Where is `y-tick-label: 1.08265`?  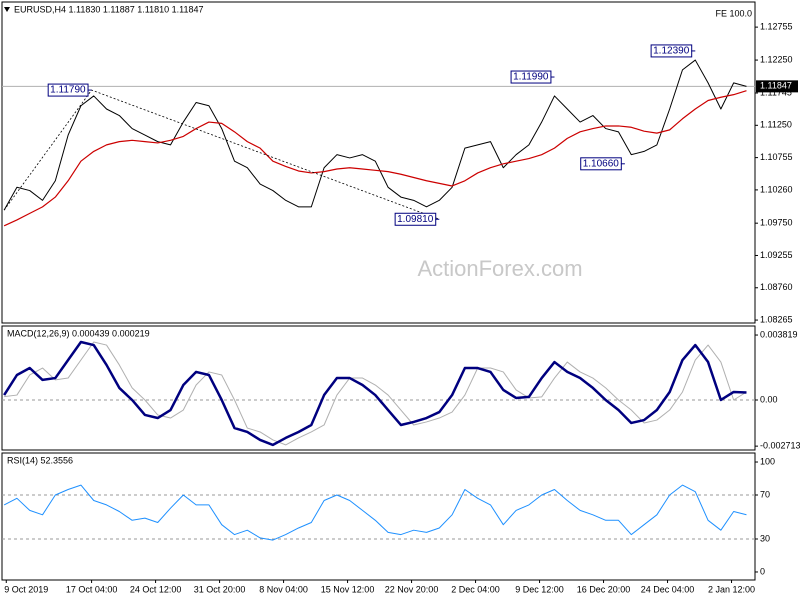
y-tick-label: 1.08265 is located at coordinates (776, 319).